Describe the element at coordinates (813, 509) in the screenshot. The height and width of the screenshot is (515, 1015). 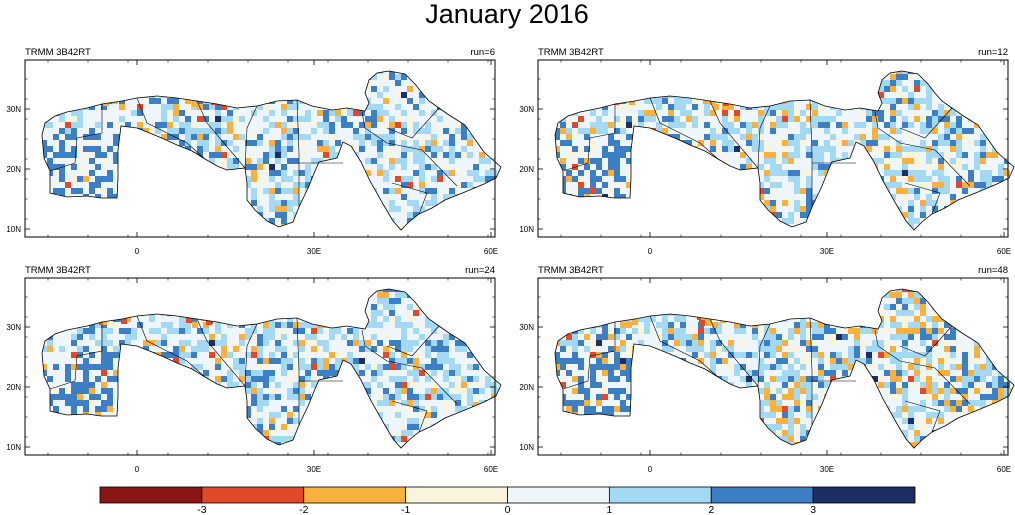
I see `colorbar-label: 3` at that location.